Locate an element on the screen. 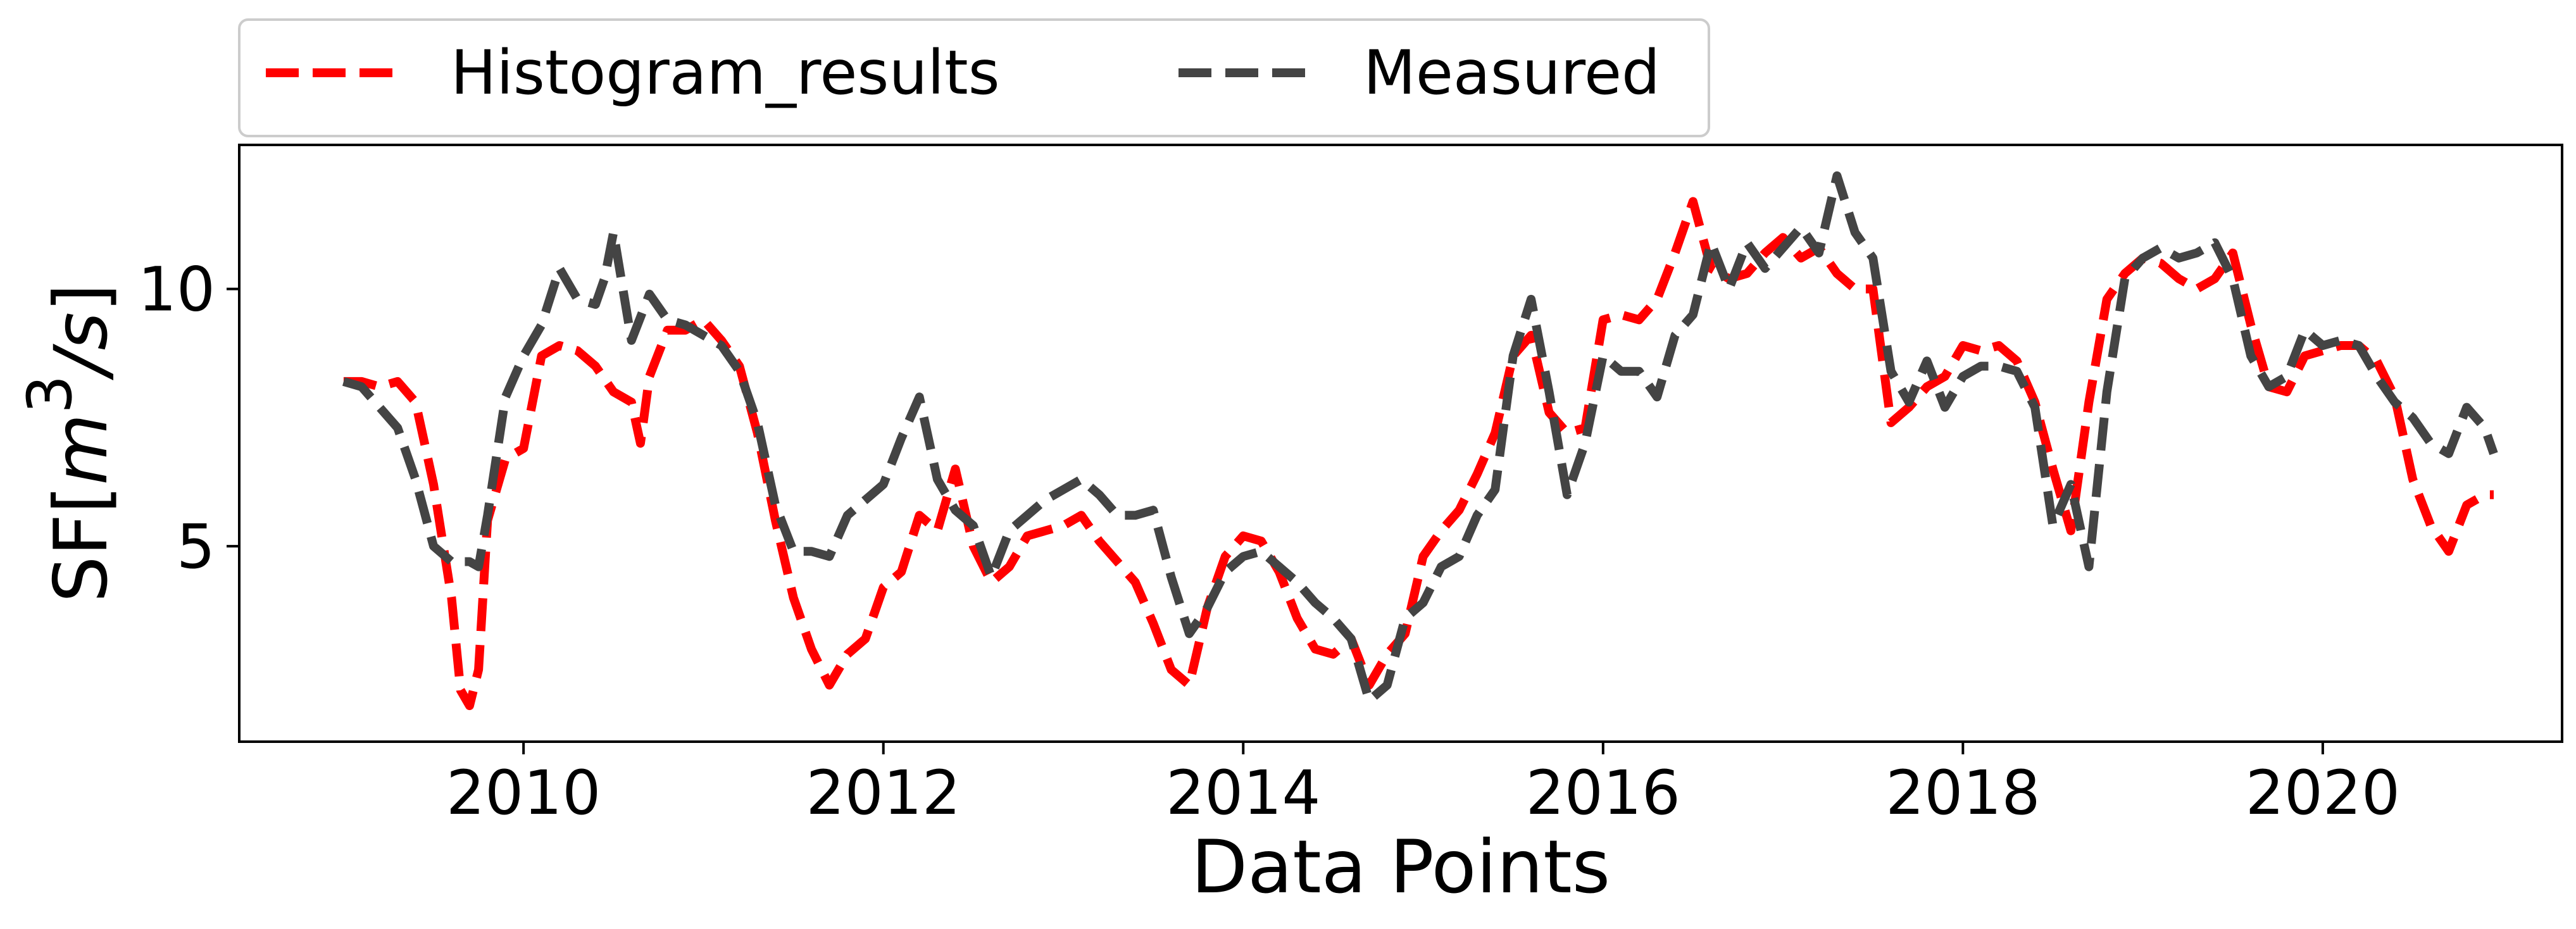 The image size is (2576, 929). y-axis-label-exponent: 3 is located at coordinates (50, 394).